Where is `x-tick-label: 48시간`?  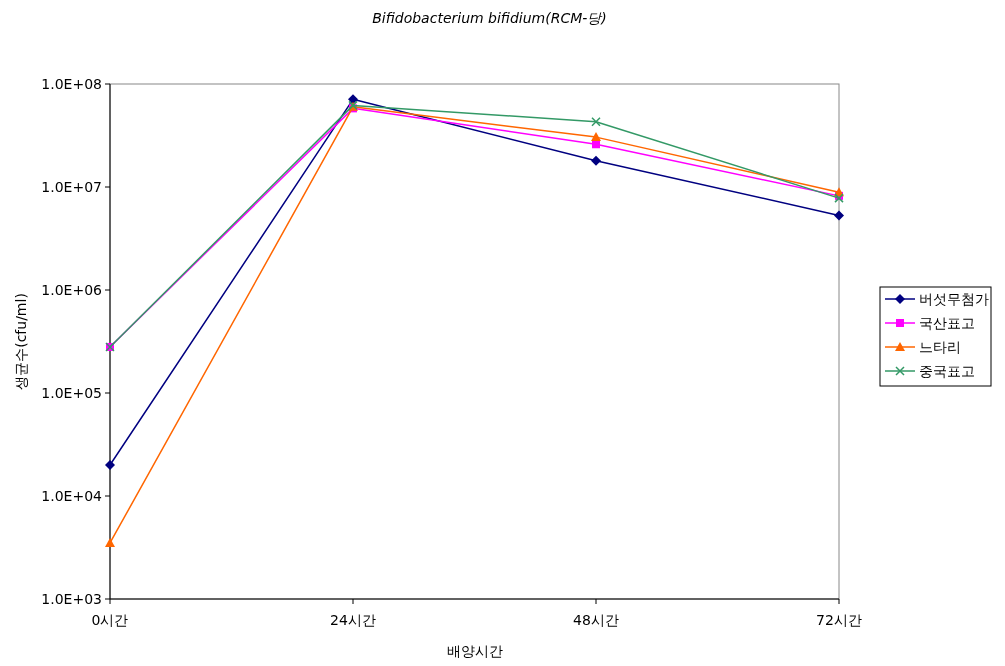
x-tick-label: 48시간 is located at coordinates (596, 620).